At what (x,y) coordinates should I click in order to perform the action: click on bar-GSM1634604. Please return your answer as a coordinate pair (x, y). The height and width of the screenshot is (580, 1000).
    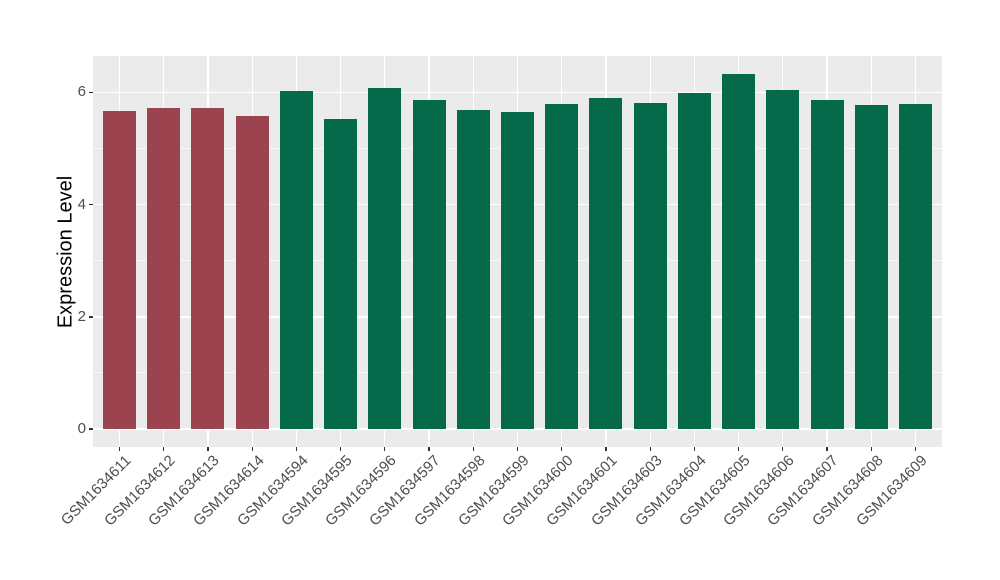
    Looking at the image, I should click on (694, 261).